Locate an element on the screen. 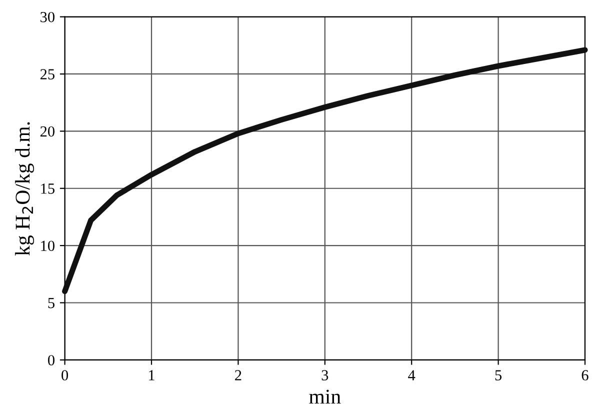 The width and height of the screenshot is (600, 420). x-tick-label: 1 is located at coordinates (151, 375).